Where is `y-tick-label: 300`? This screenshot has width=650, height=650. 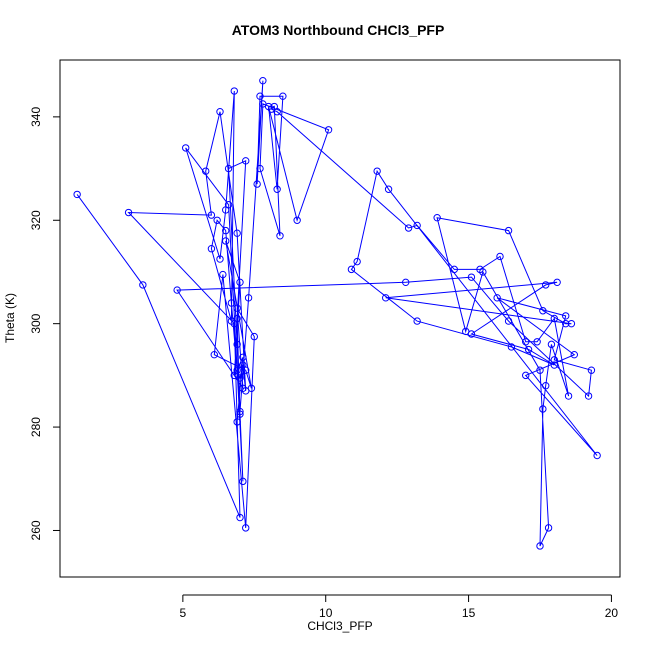 y-tick-label: 300 is located at coordinates (36, 323).